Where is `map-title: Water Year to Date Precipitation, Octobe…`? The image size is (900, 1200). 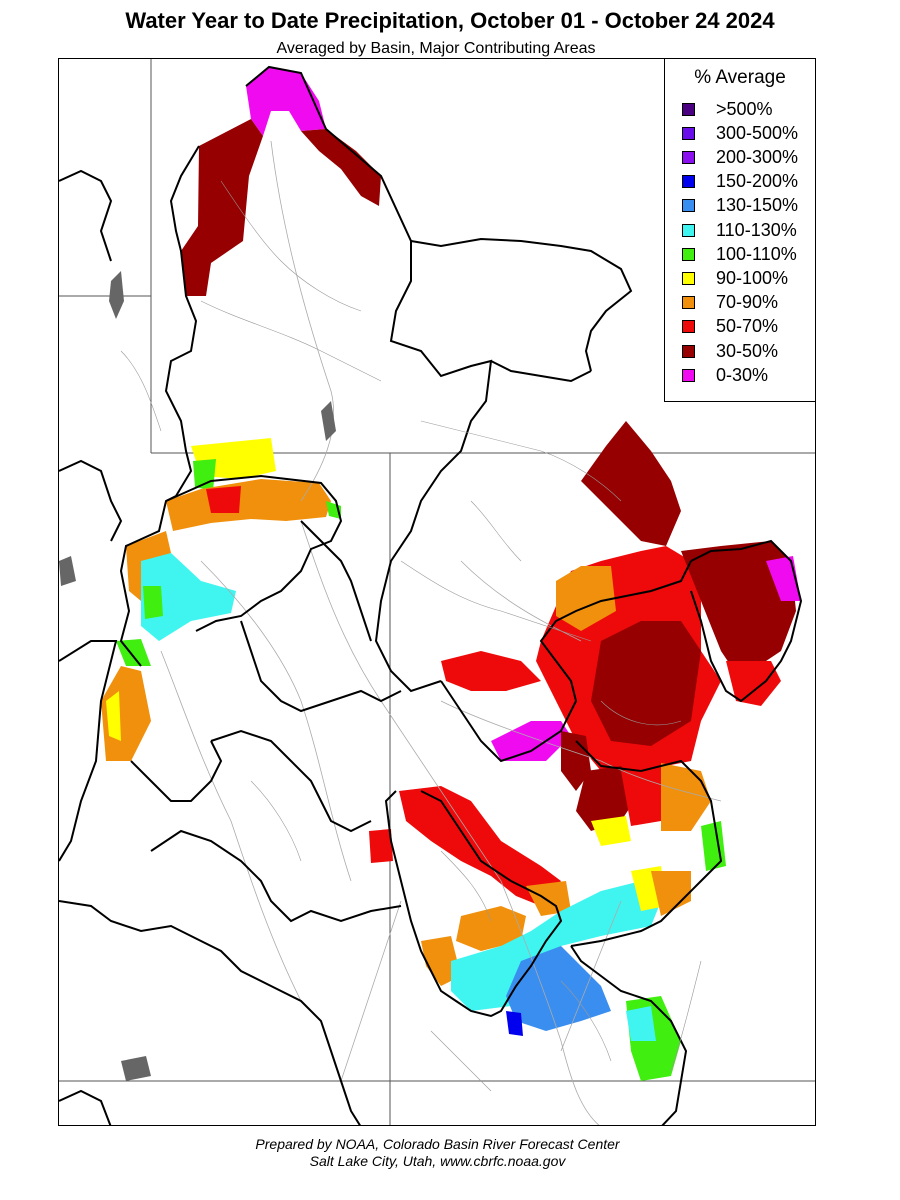 map-title: Water Year to Date Precipitation, Octobe… is located at coordinates (450, 20).